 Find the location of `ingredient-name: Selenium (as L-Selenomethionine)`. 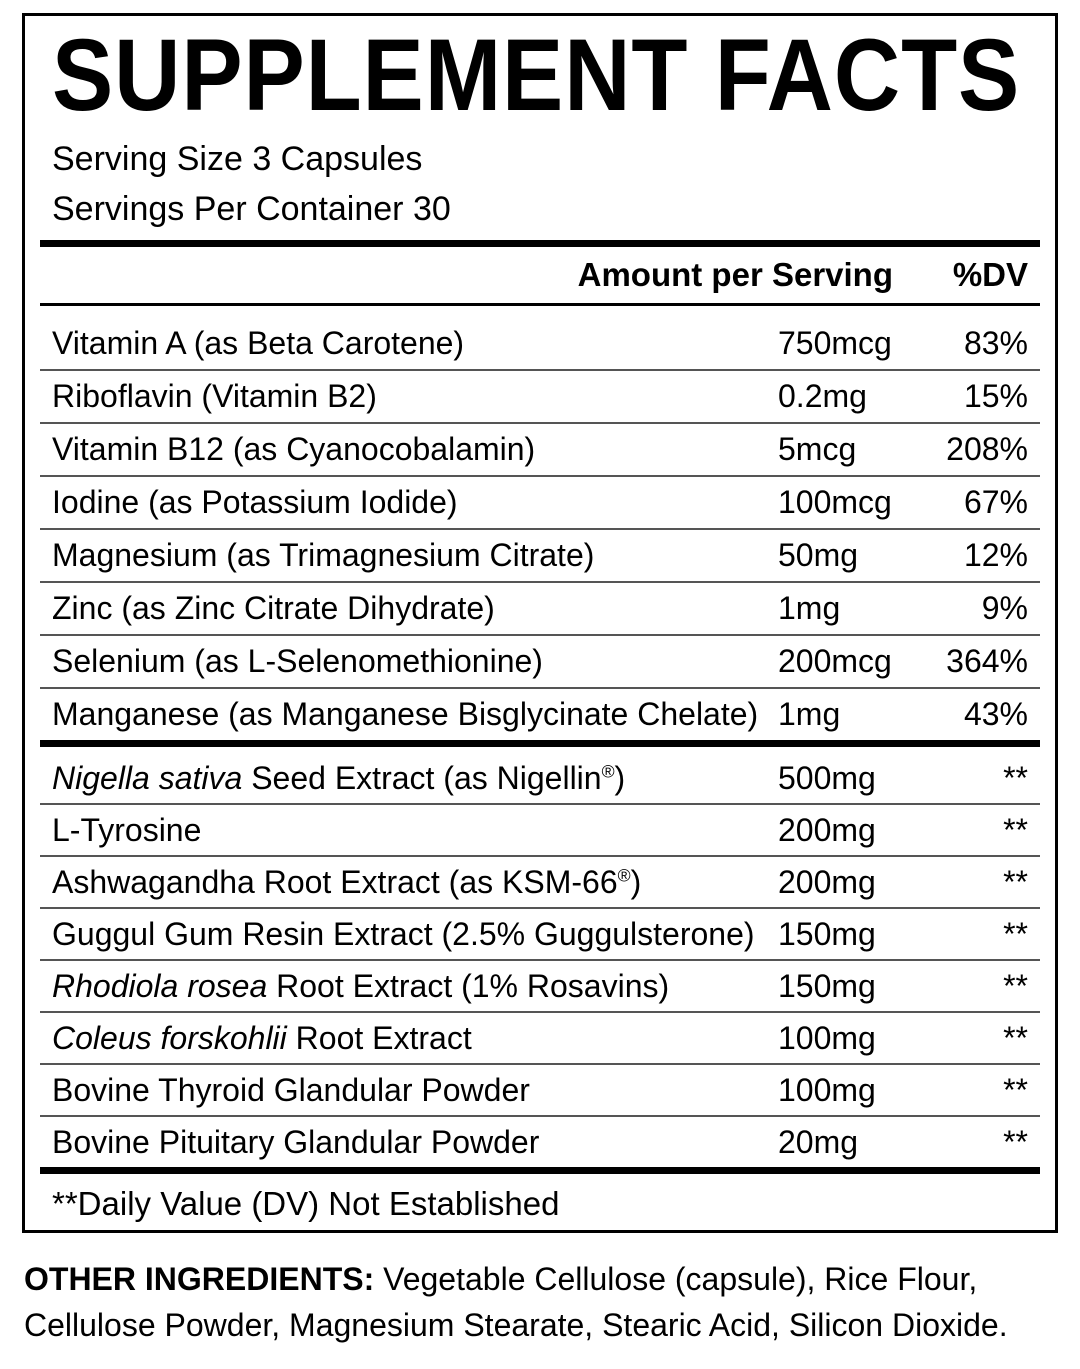

ingredient-name: Selenium (as L-Selenomethionine) is located at coordinates (297, 661).